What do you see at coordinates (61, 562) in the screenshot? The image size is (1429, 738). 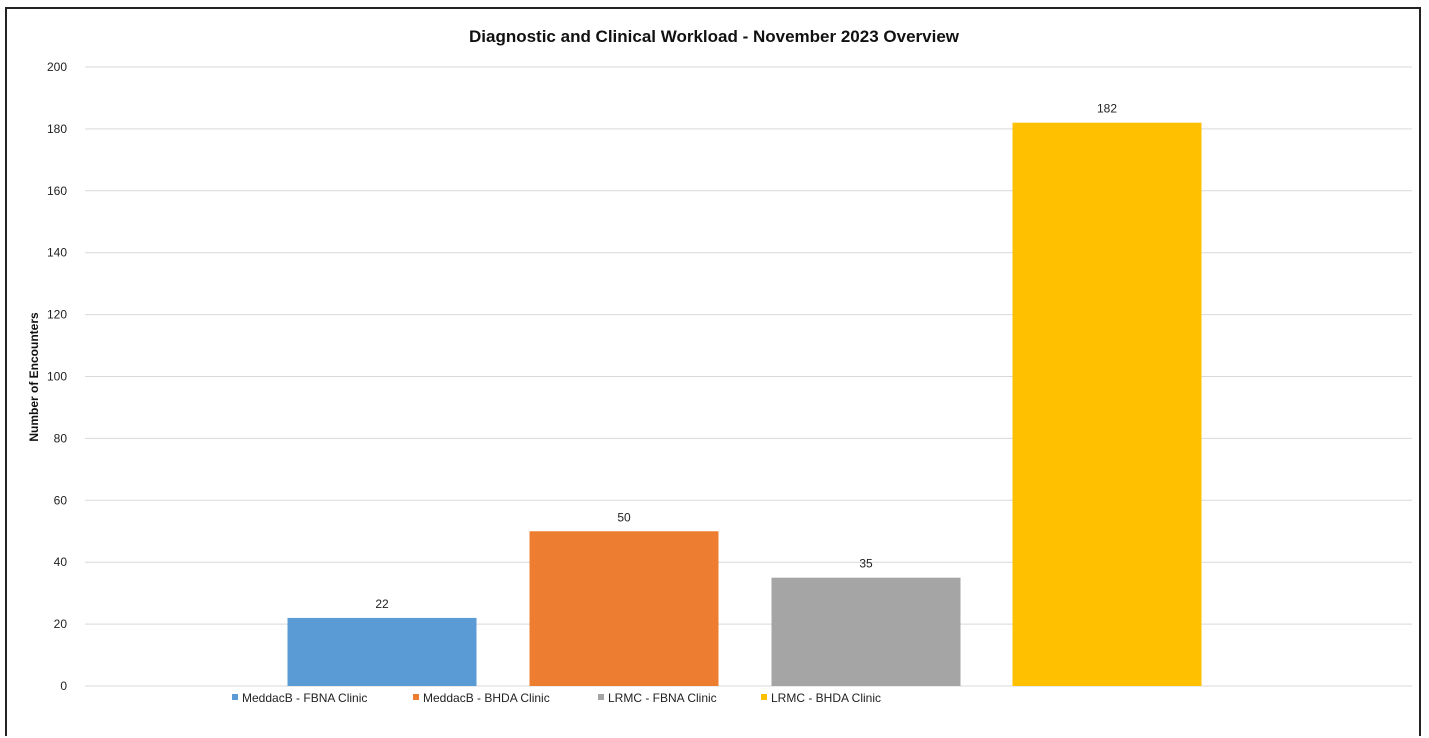 I see `y-tick-label: 40` at bounding box center [61, 562].